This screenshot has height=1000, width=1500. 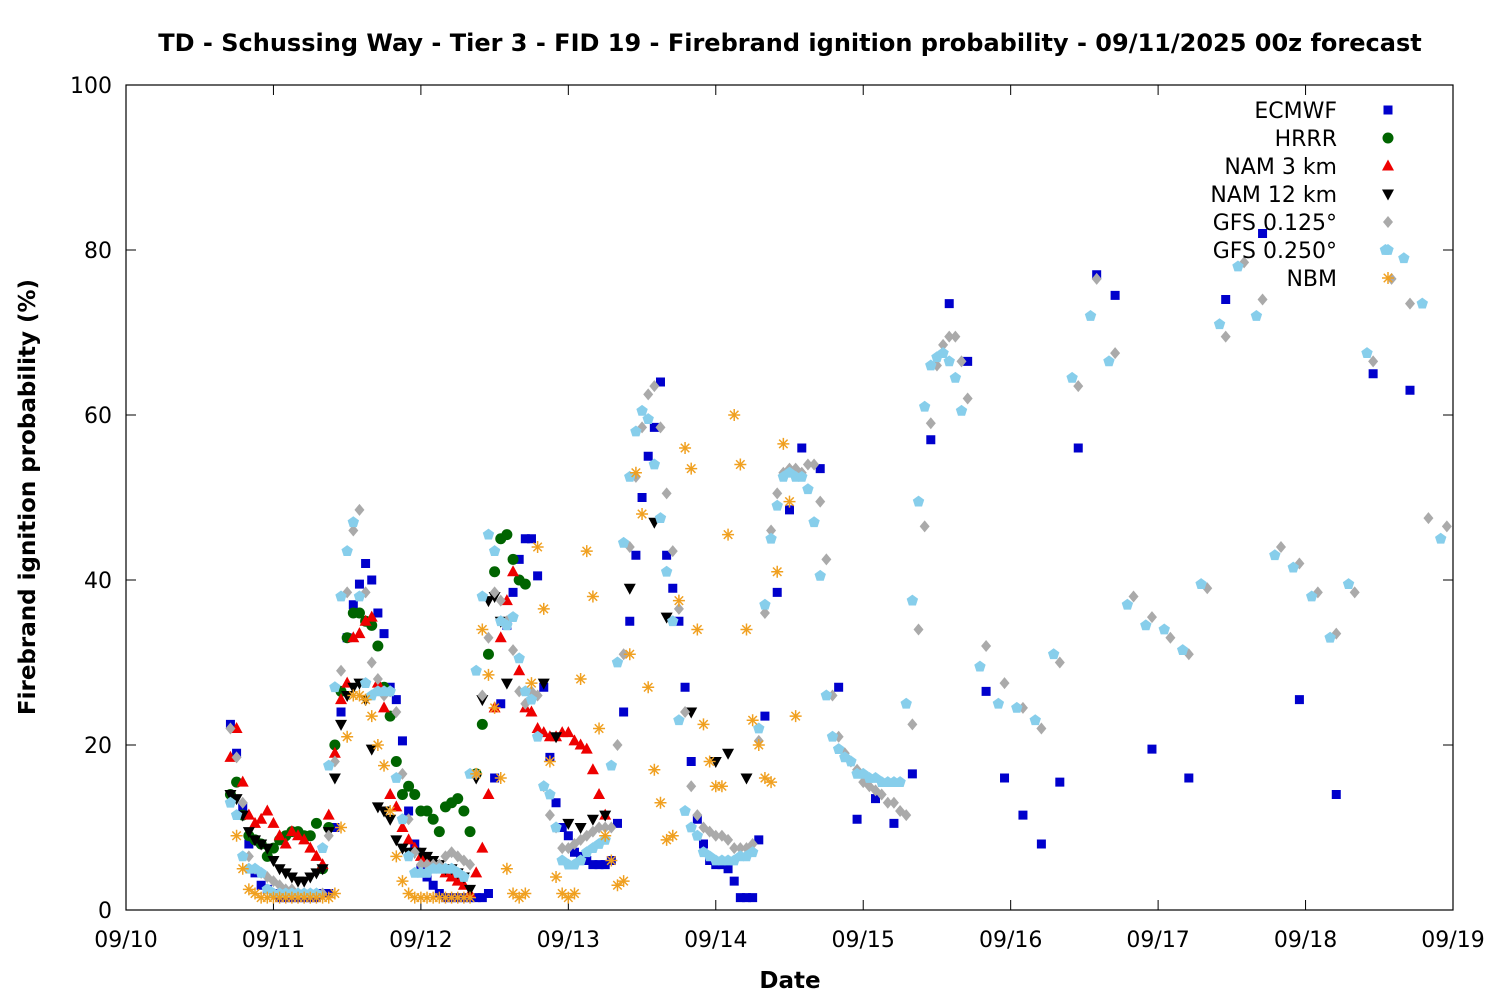 What do you see at coordinates (105, 911) in the screenshot?
I see `y-tick-label: 0` at bounding box center [105, 911].